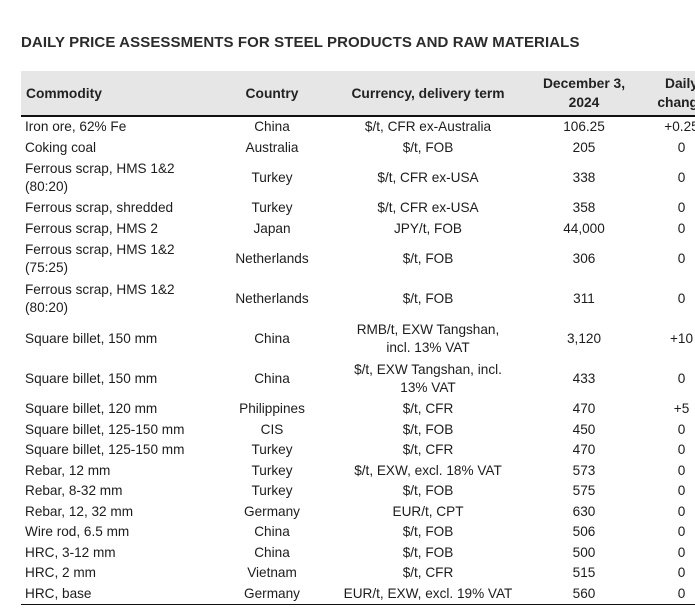 The height and width of the screenshot is (616, 695). What do you see at coordinates (681, 338) in the screenshot?
I see `cell-change-text: +10` at bounding box center [681, 338].